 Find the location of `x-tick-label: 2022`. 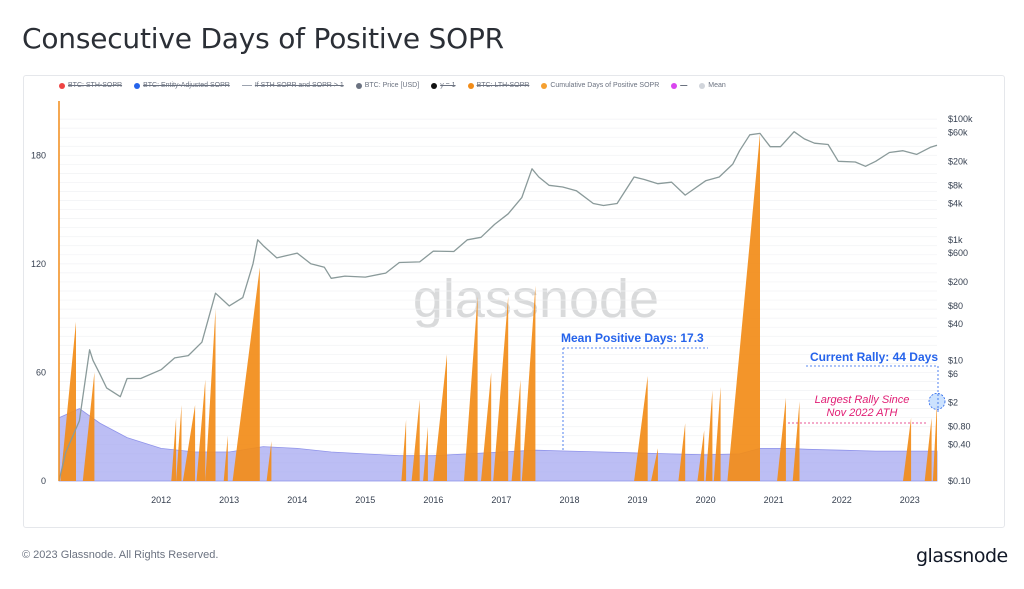

x-tick-label: 2022 is located at coordinates (842, 500).